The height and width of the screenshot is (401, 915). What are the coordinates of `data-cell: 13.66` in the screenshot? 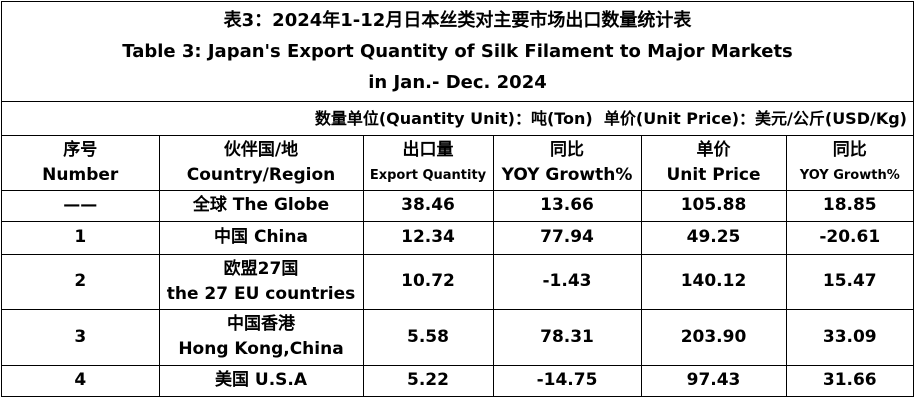 It's located at (567, 205).